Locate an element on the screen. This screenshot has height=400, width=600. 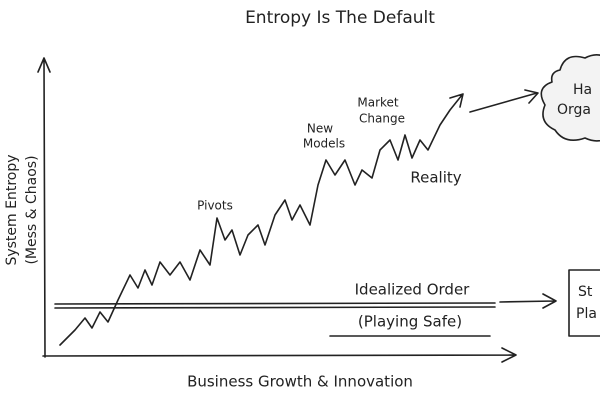
annotation: Pivots is located at coordinates (215, 206).